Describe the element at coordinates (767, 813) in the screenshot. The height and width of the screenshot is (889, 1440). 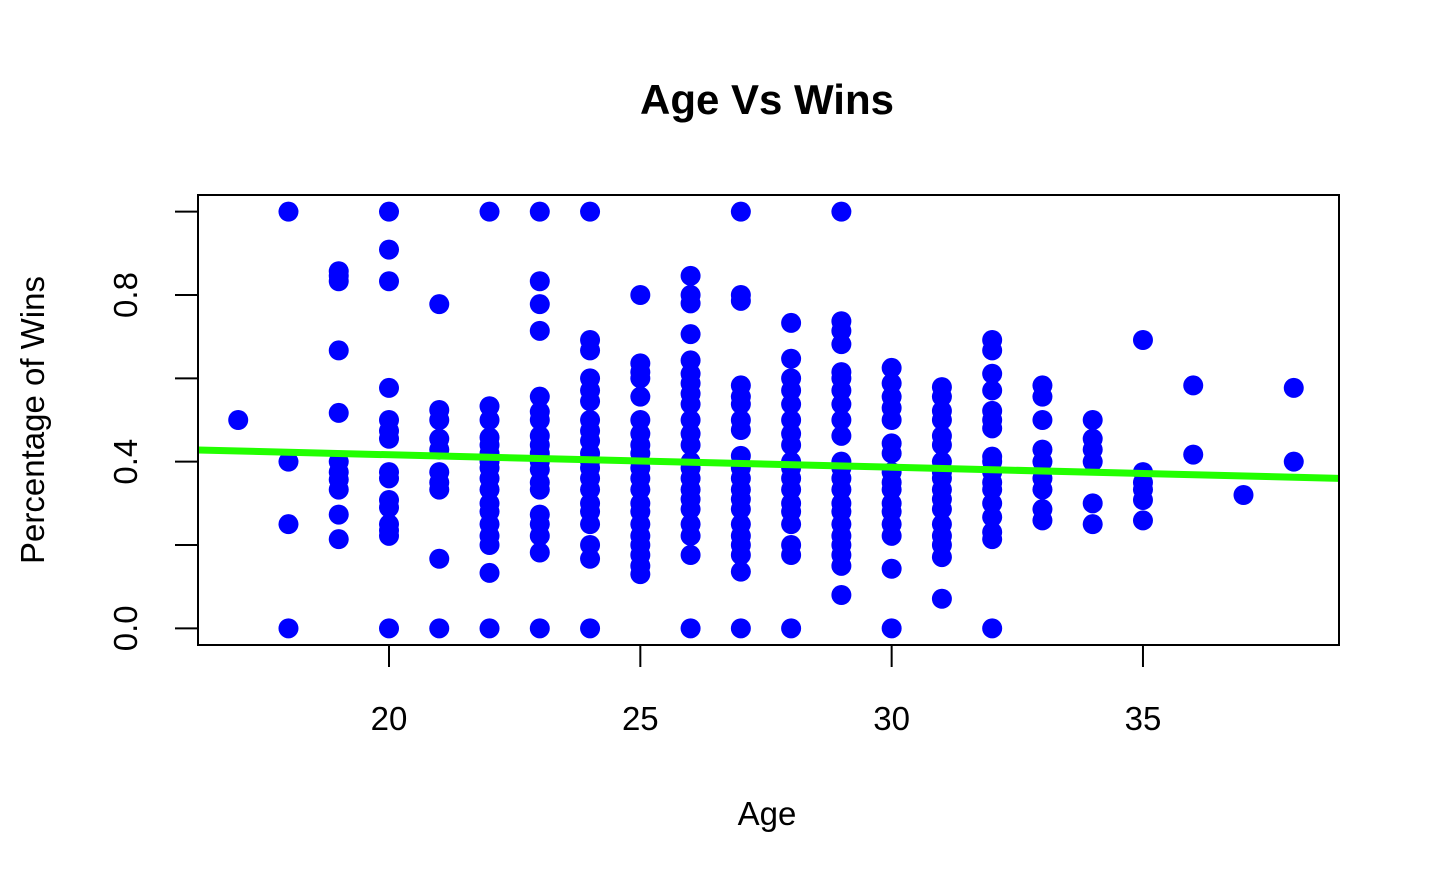
I see `x-axis-label: Age` at that location.